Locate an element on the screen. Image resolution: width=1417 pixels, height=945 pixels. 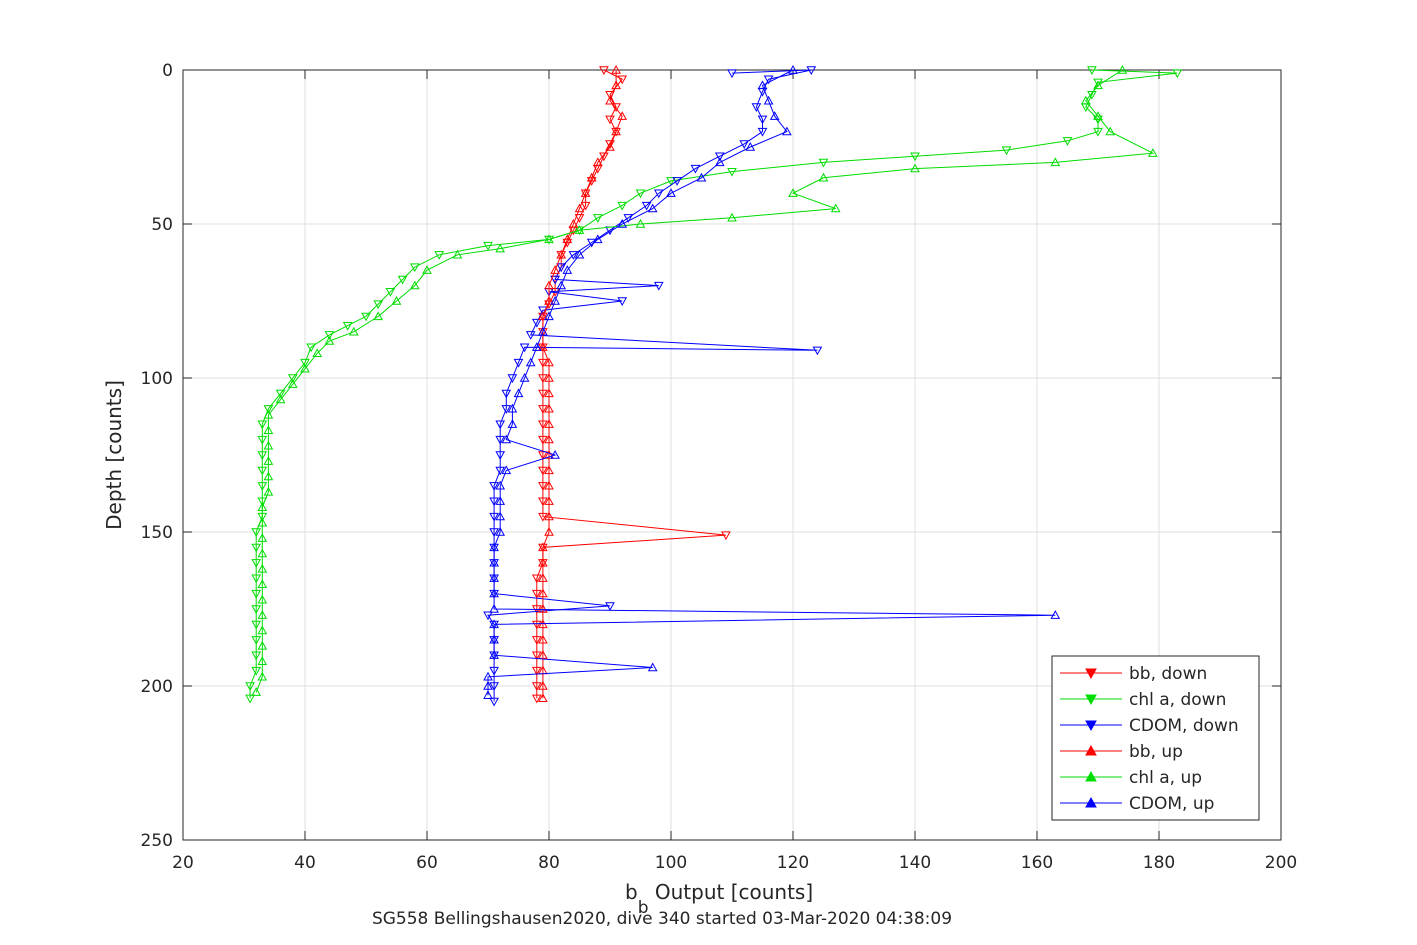
x-tick-label: 40 is located at coordinates (305, 863).